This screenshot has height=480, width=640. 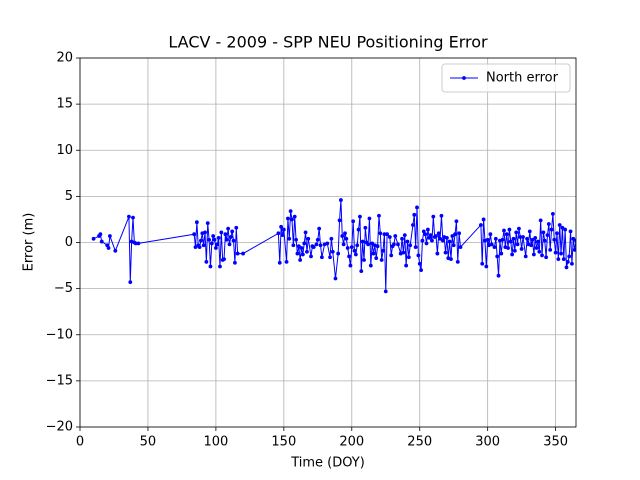 I want to click on x-tick-label: 200, so click(x=351, y=442).